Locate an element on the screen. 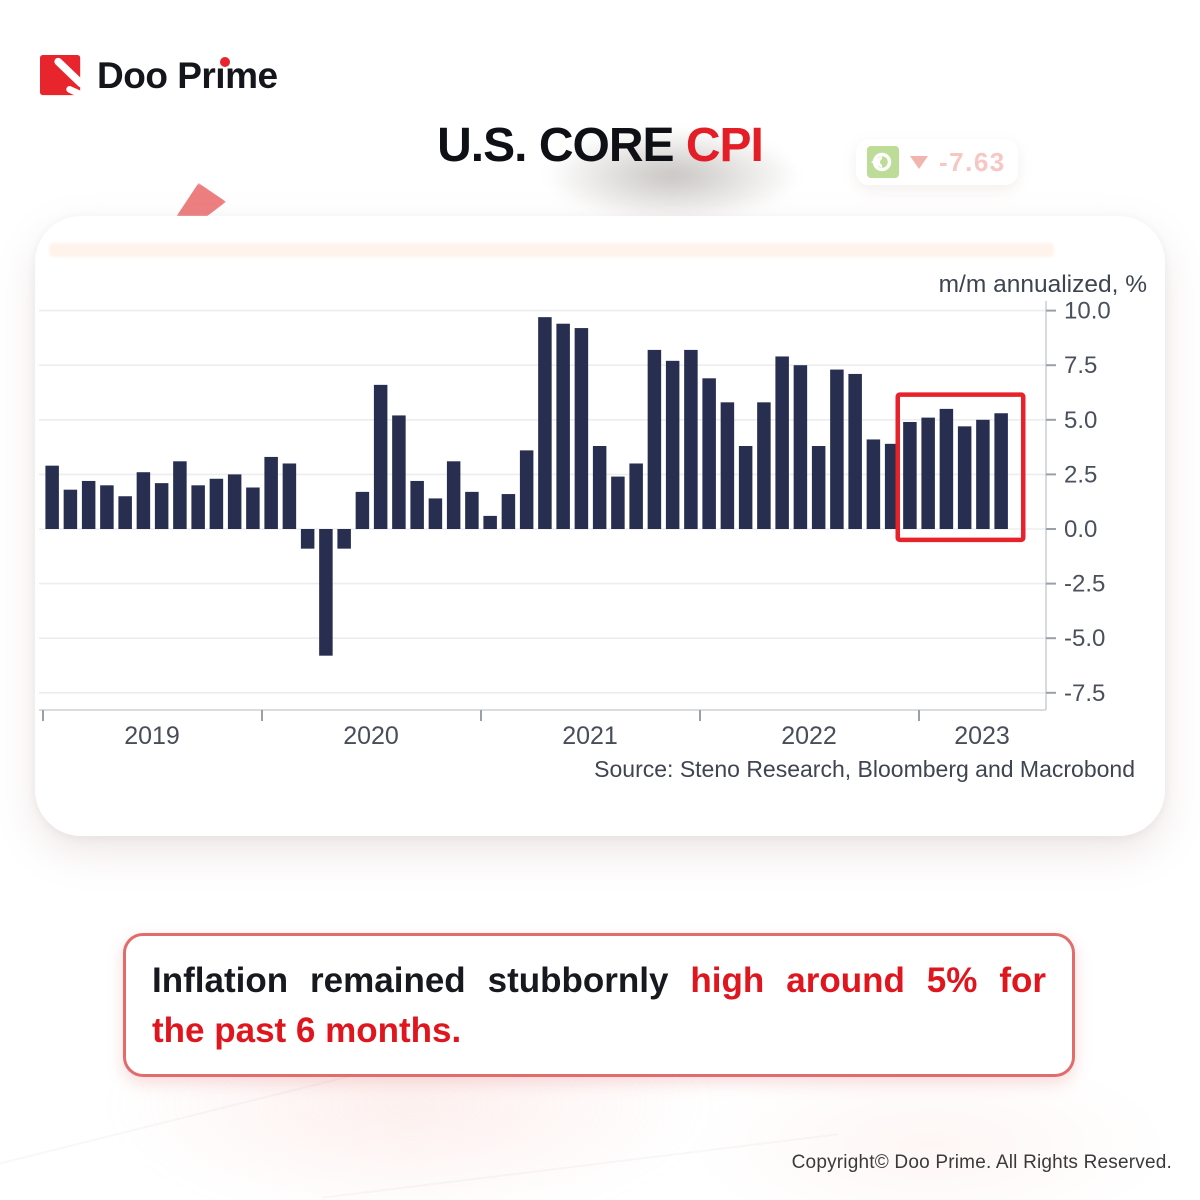 The height and width of the screenshot is (1200, 1200). x-tick-label-2019: 2019 is located at coordinates (152, 736).